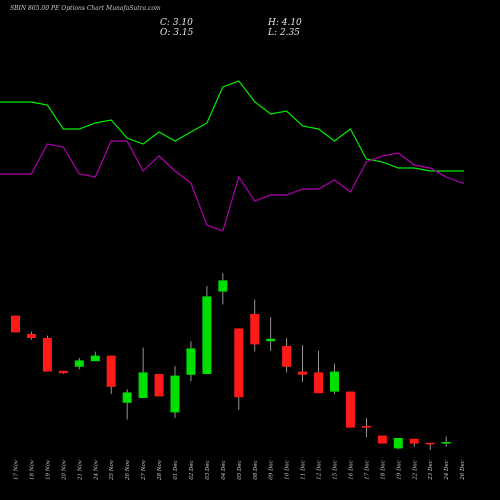  I want to click on x-tick-label: 05 Dec, so click(240, 470).